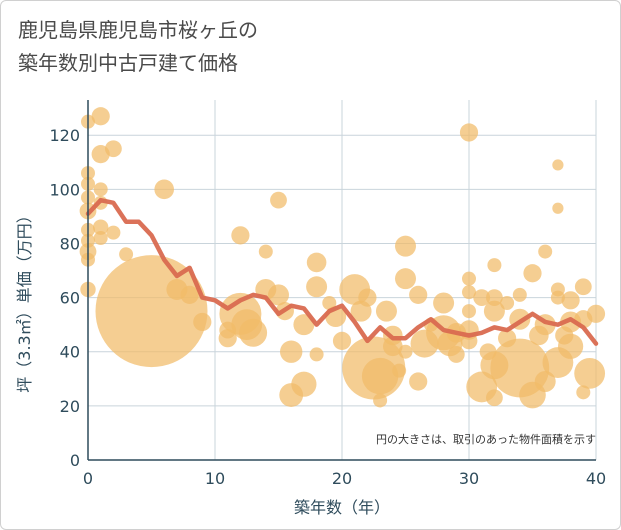  Describe the element at coordinates (88, 478) in the screenshot. I see `x-tick-label: 0` at that location.